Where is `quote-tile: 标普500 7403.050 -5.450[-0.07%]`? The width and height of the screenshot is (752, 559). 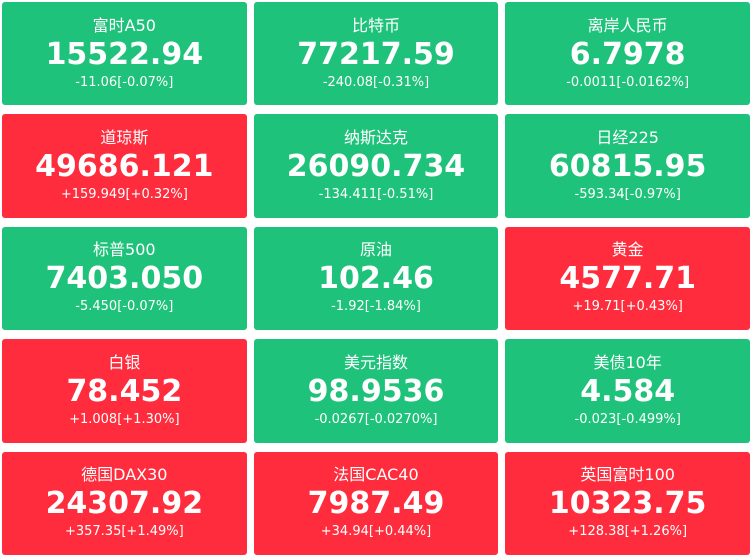
quote-tile: 标普500 7403.050 -5.450[-0.07%] is located at coordinates (124, 278).